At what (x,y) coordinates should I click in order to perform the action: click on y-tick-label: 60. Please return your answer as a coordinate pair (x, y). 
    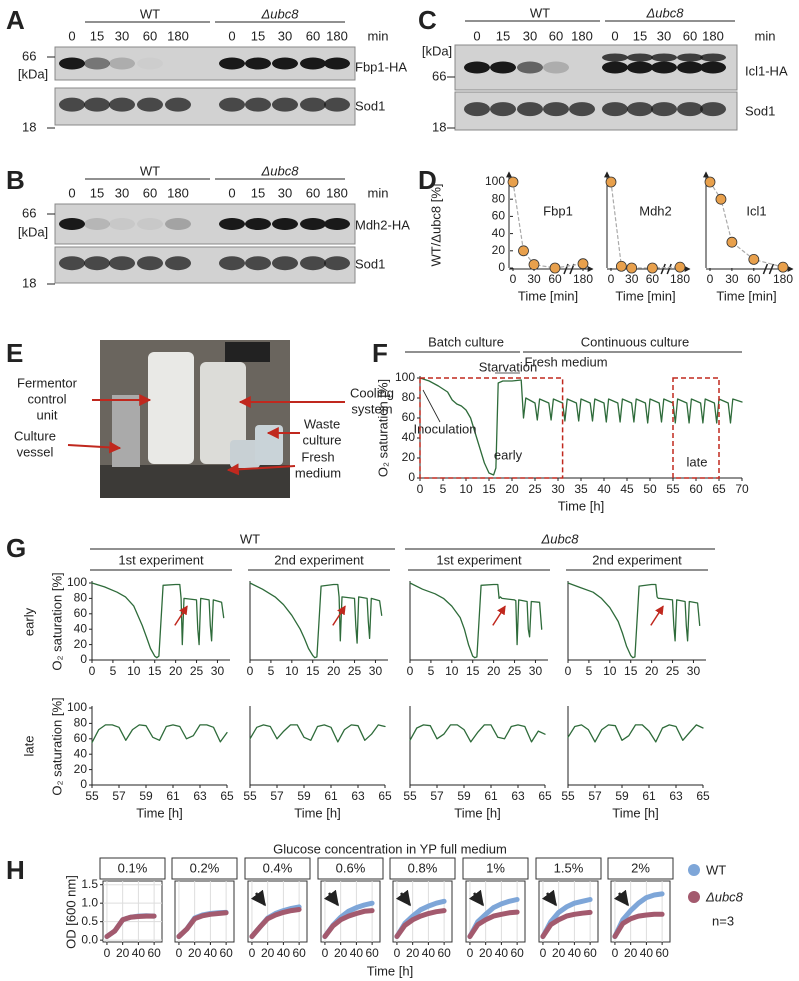
    Looking at the image, I should click on (409, 417).